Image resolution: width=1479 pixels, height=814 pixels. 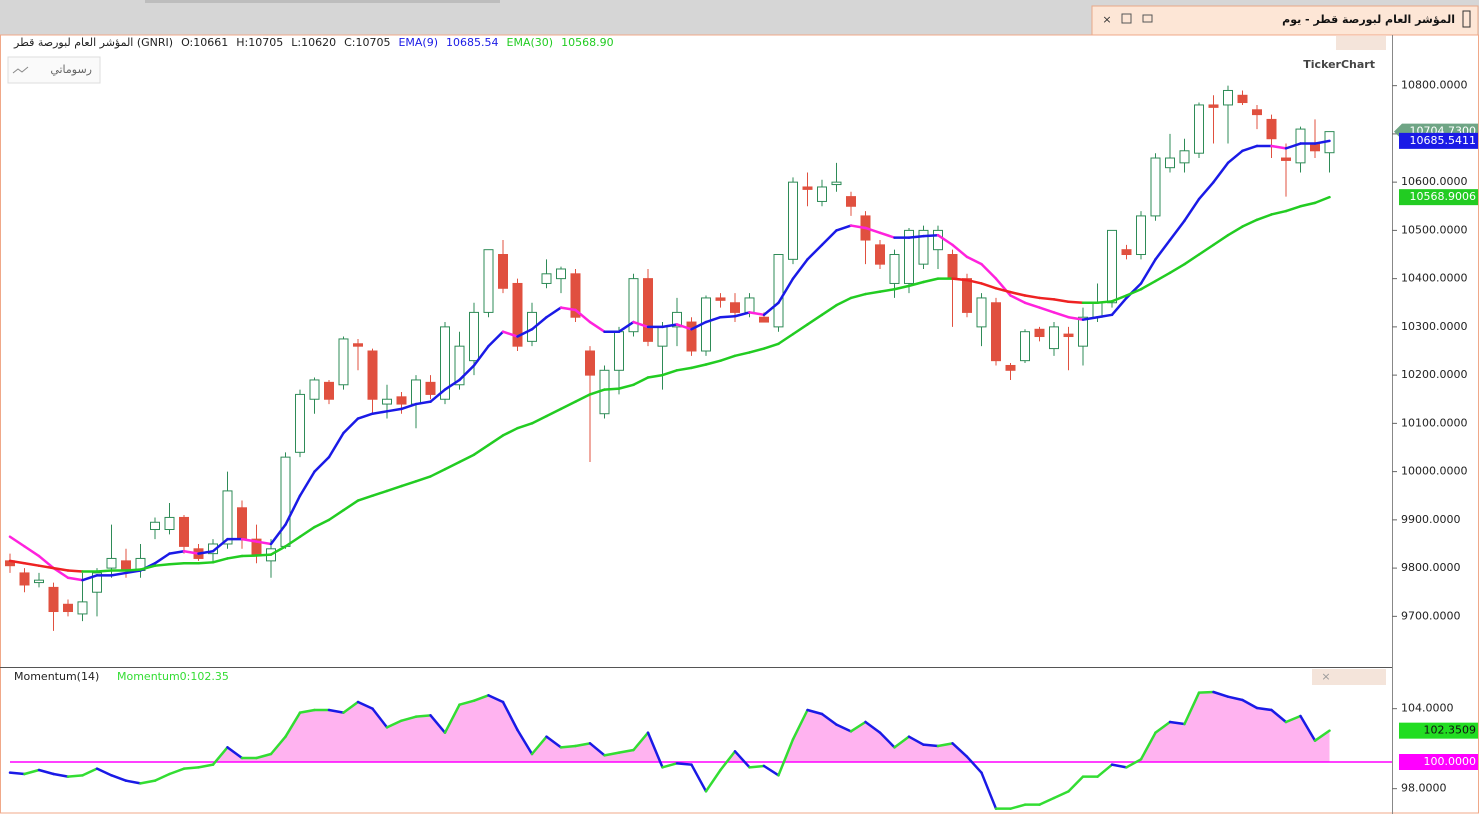 What do you see at coordinates (71, 69) in the screenshot?
I see `drawings-button-label: رسوماتي` at bounding box center [71, 69].